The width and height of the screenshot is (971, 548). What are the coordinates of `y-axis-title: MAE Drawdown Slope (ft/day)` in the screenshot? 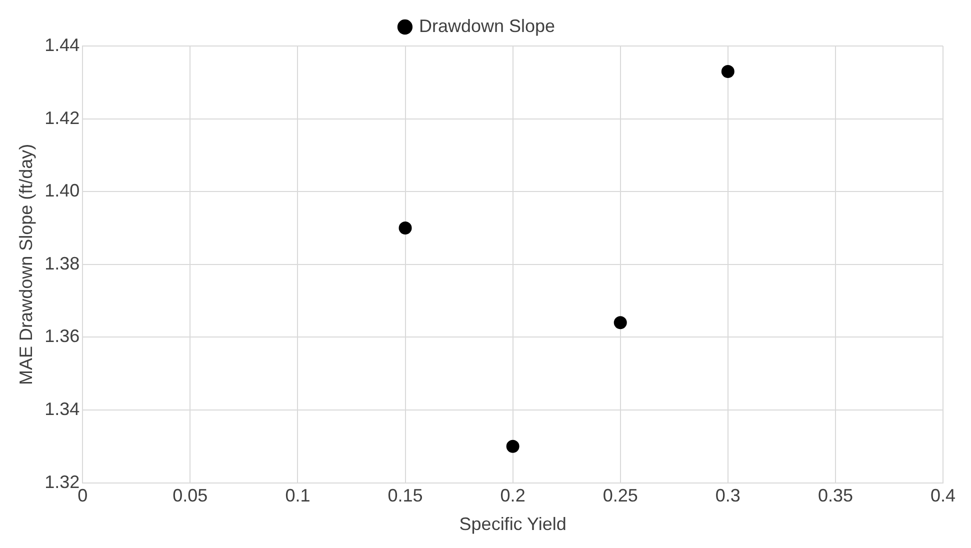 It's located at (26, 264).